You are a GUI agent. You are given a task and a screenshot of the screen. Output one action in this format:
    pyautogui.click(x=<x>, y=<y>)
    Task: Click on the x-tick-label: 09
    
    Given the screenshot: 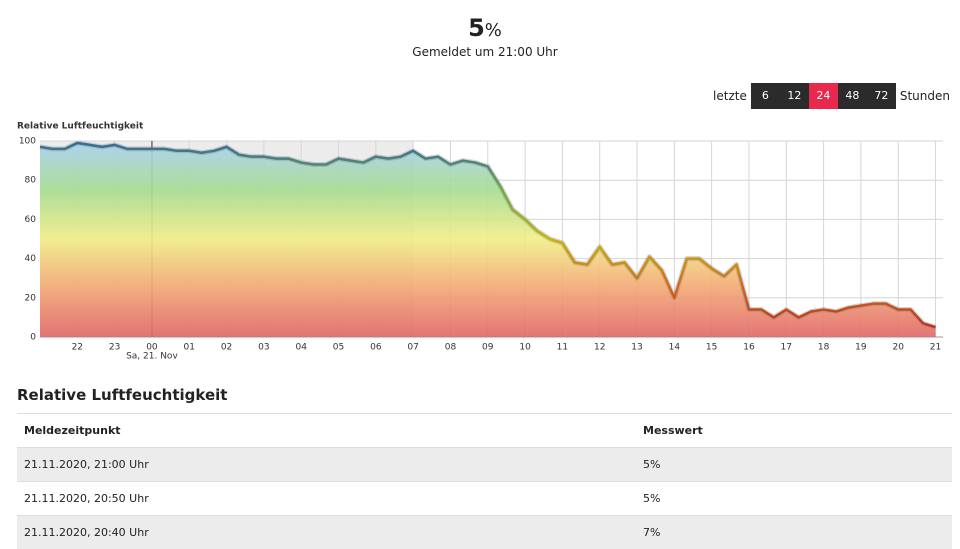 What is the action you would take?
    pyautogui.click(x=488, y=348)
    